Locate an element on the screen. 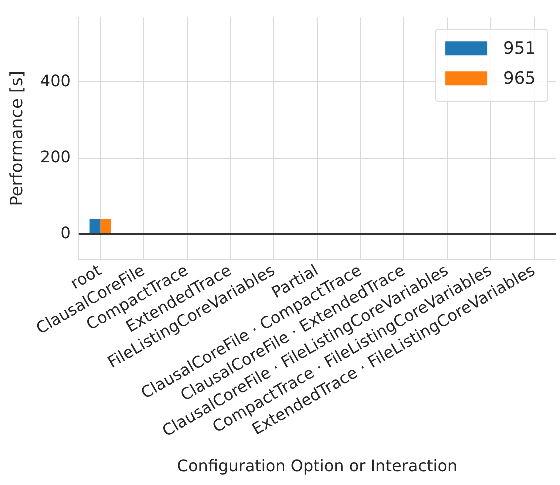 The image size is (560, 485). legend-label: 951 is located at coordinates (520, 49).